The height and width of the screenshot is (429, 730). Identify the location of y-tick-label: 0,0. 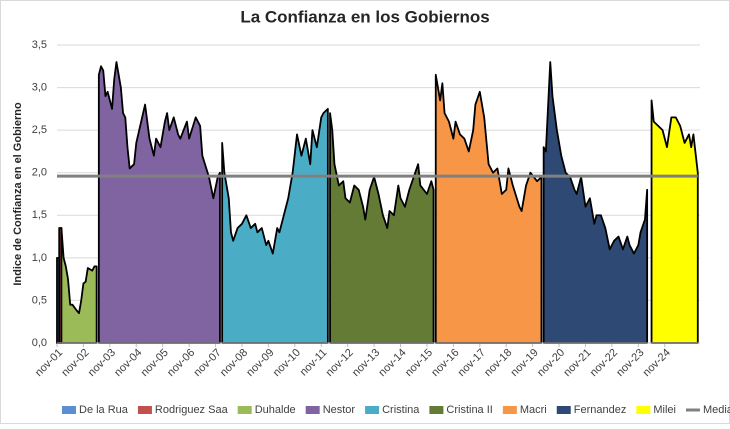
(39, 343).